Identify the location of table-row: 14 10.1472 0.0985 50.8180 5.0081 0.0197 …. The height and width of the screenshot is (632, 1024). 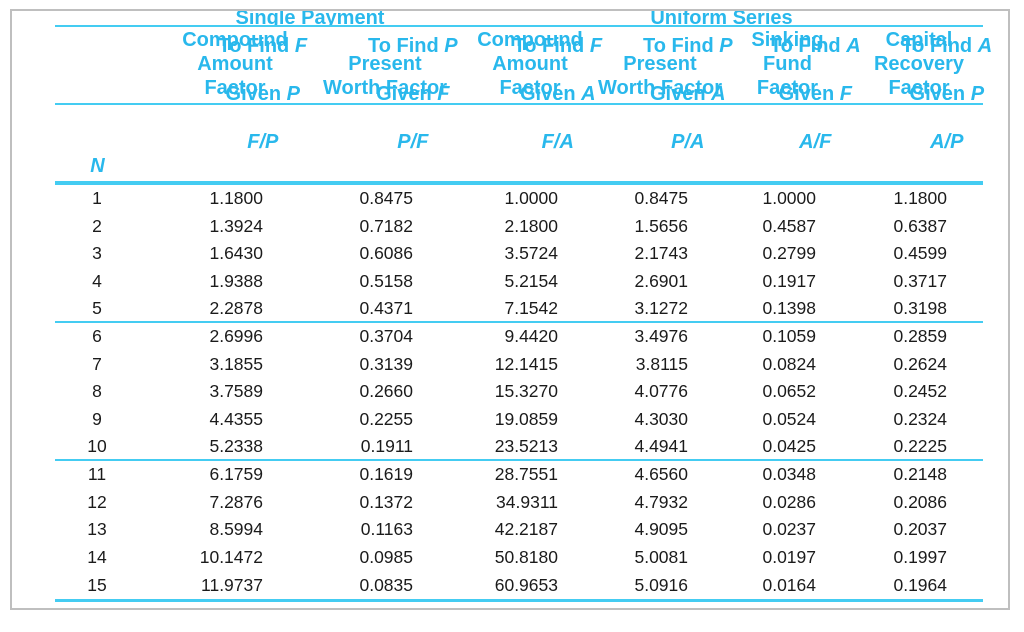
(519, 558).